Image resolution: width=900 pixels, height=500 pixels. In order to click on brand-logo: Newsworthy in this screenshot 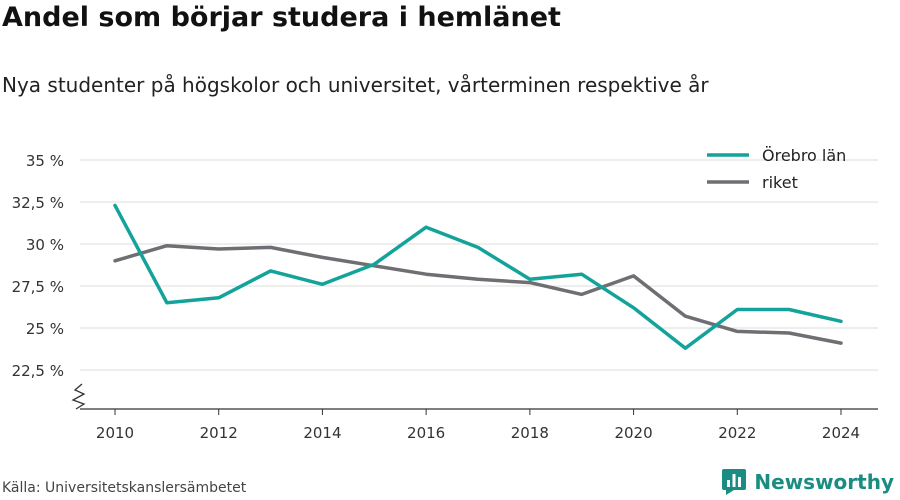, I will do `click(808, 482)`.